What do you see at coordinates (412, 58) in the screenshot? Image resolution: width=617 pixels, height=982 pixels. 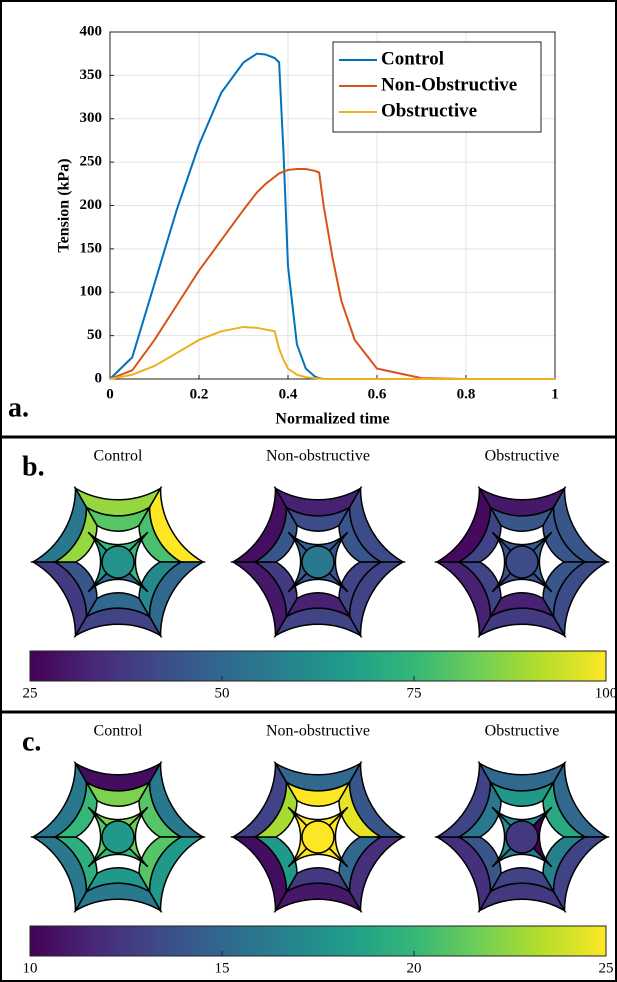 I see `legend-label: Control` at bounding box center [412, 58].